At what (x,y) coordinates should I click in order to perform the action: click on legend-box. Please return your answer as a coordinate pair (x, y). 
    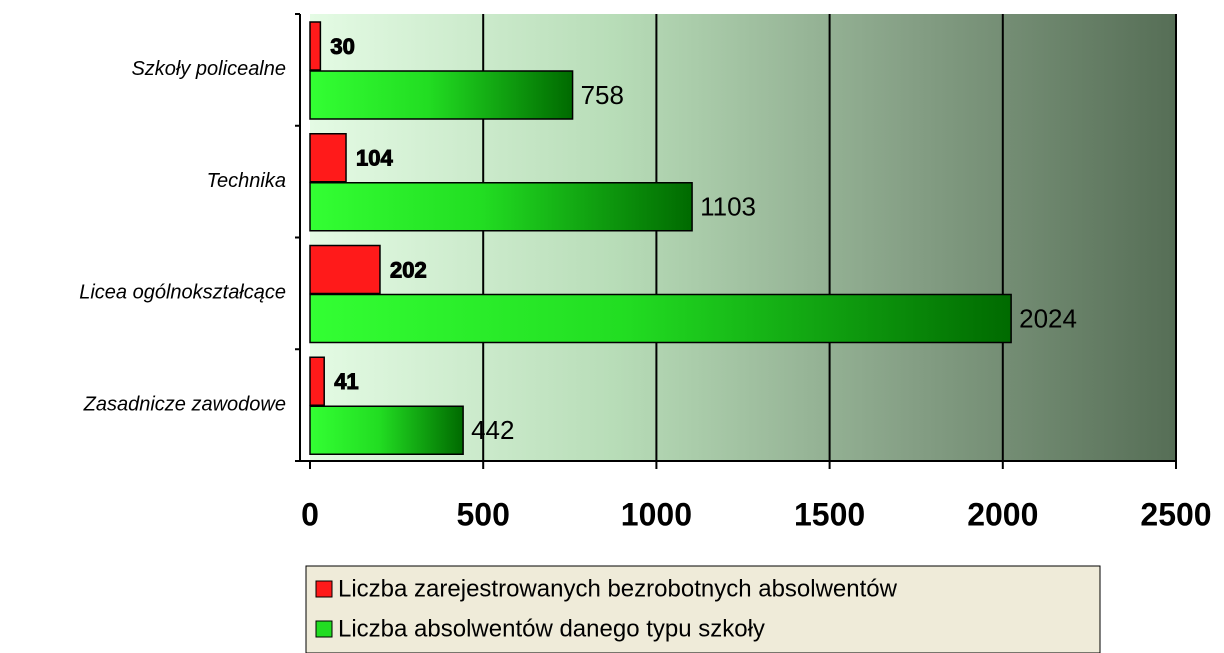
    Looking at the image, I should click on (703, 609).